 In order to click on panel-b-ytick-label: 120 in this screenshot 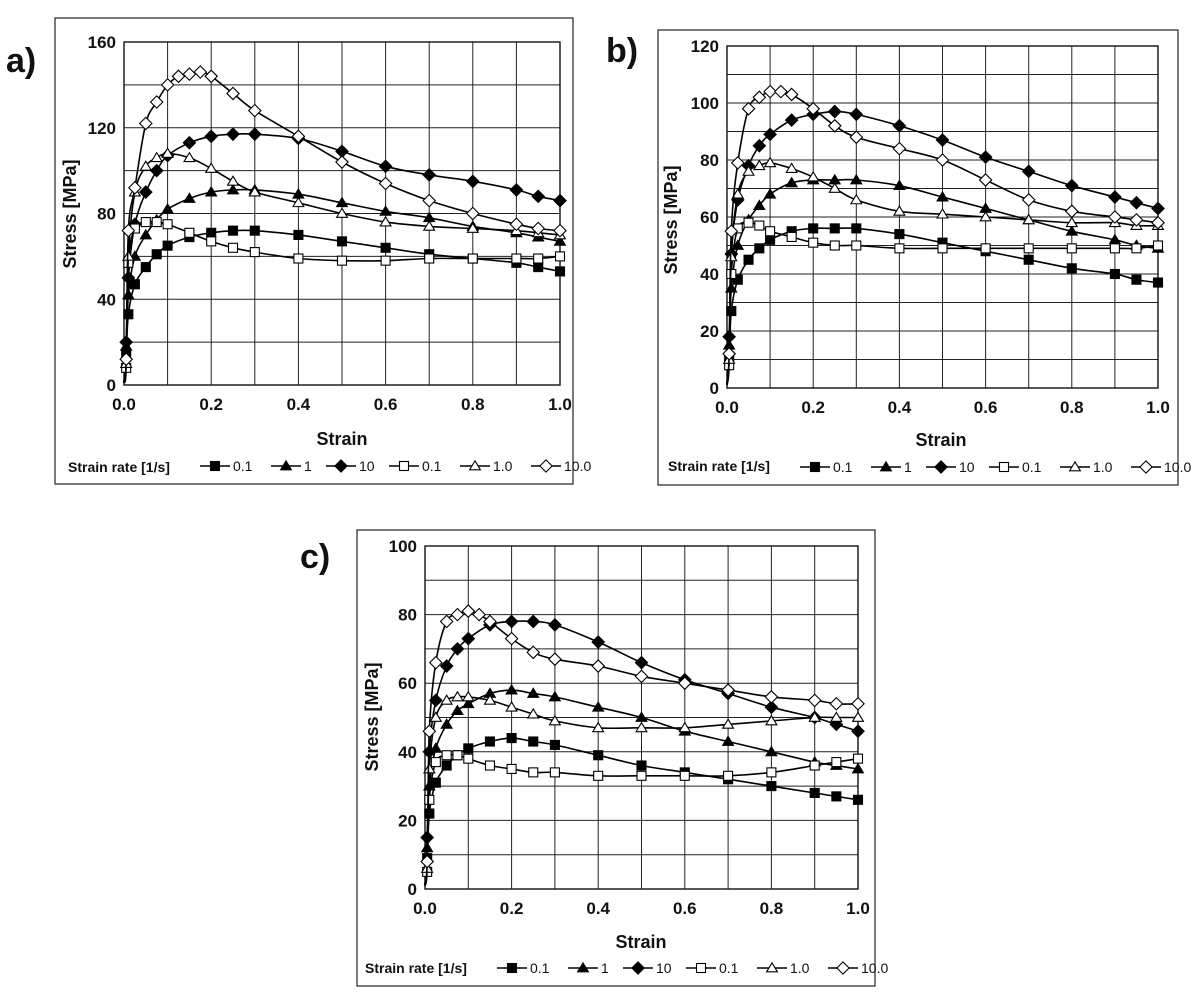, I will do `click(705, 46)`.